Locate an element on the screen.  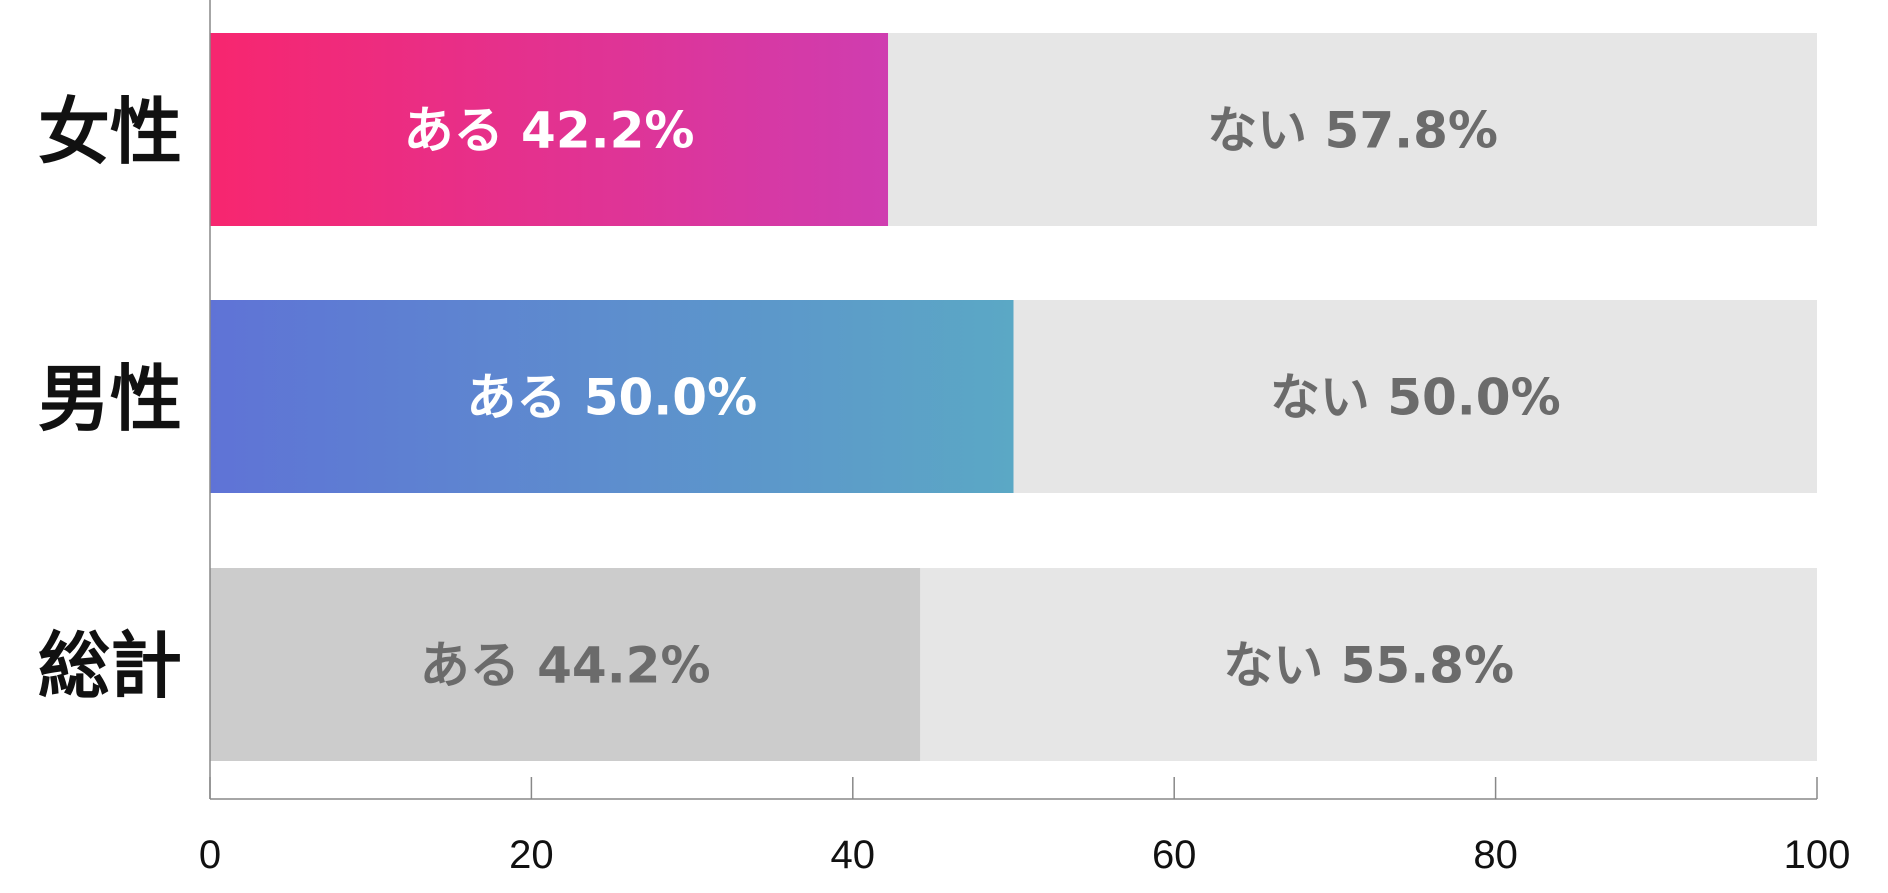
bar-male-yes is located at coordinates (612, 396).